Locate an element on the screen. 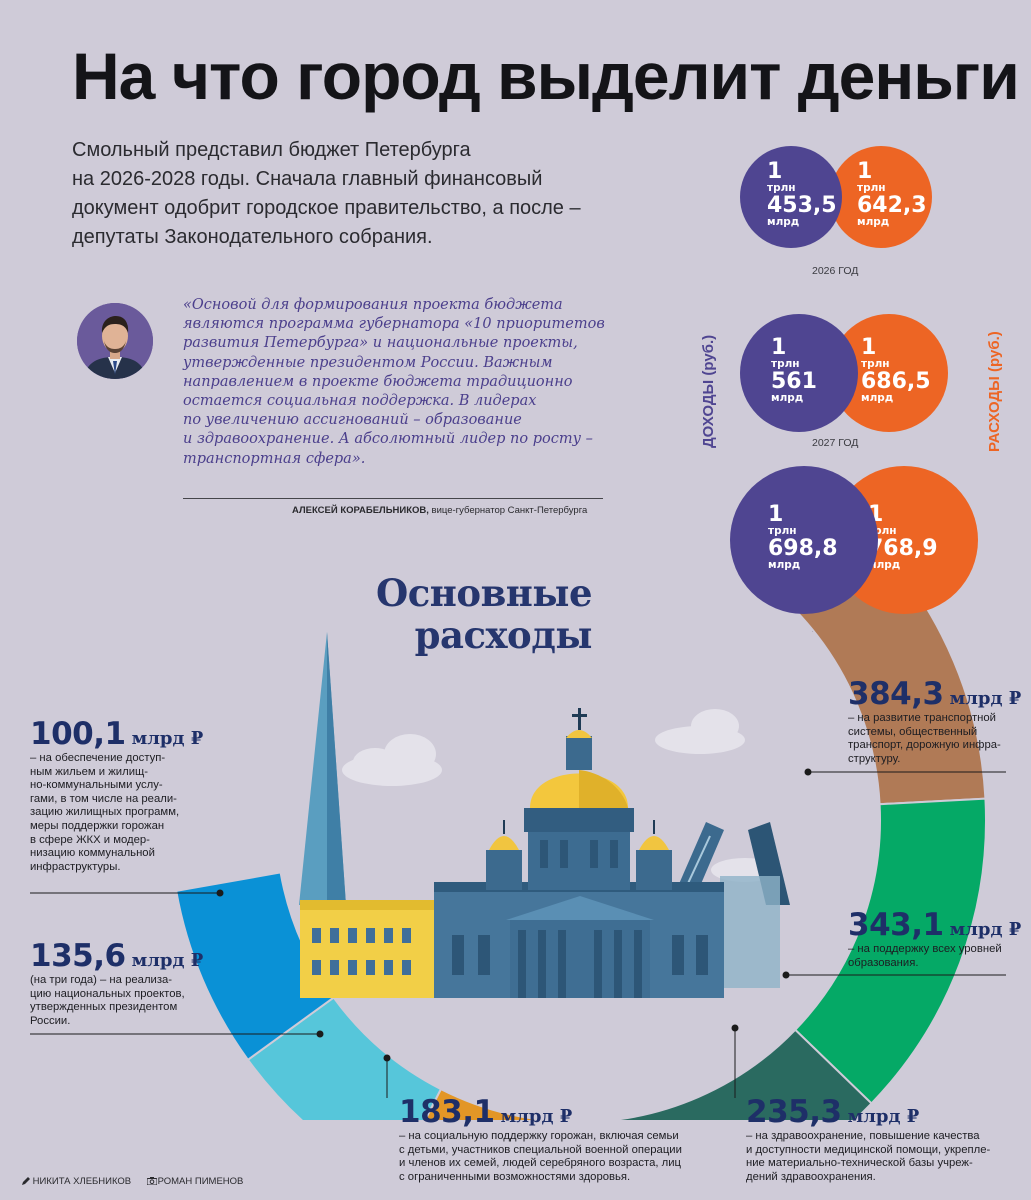 Image resolution: width=1031 pixels, height=1200 pixels. desc-line: транспорт, дорожную инфра- is located at coordinates (924, 745).